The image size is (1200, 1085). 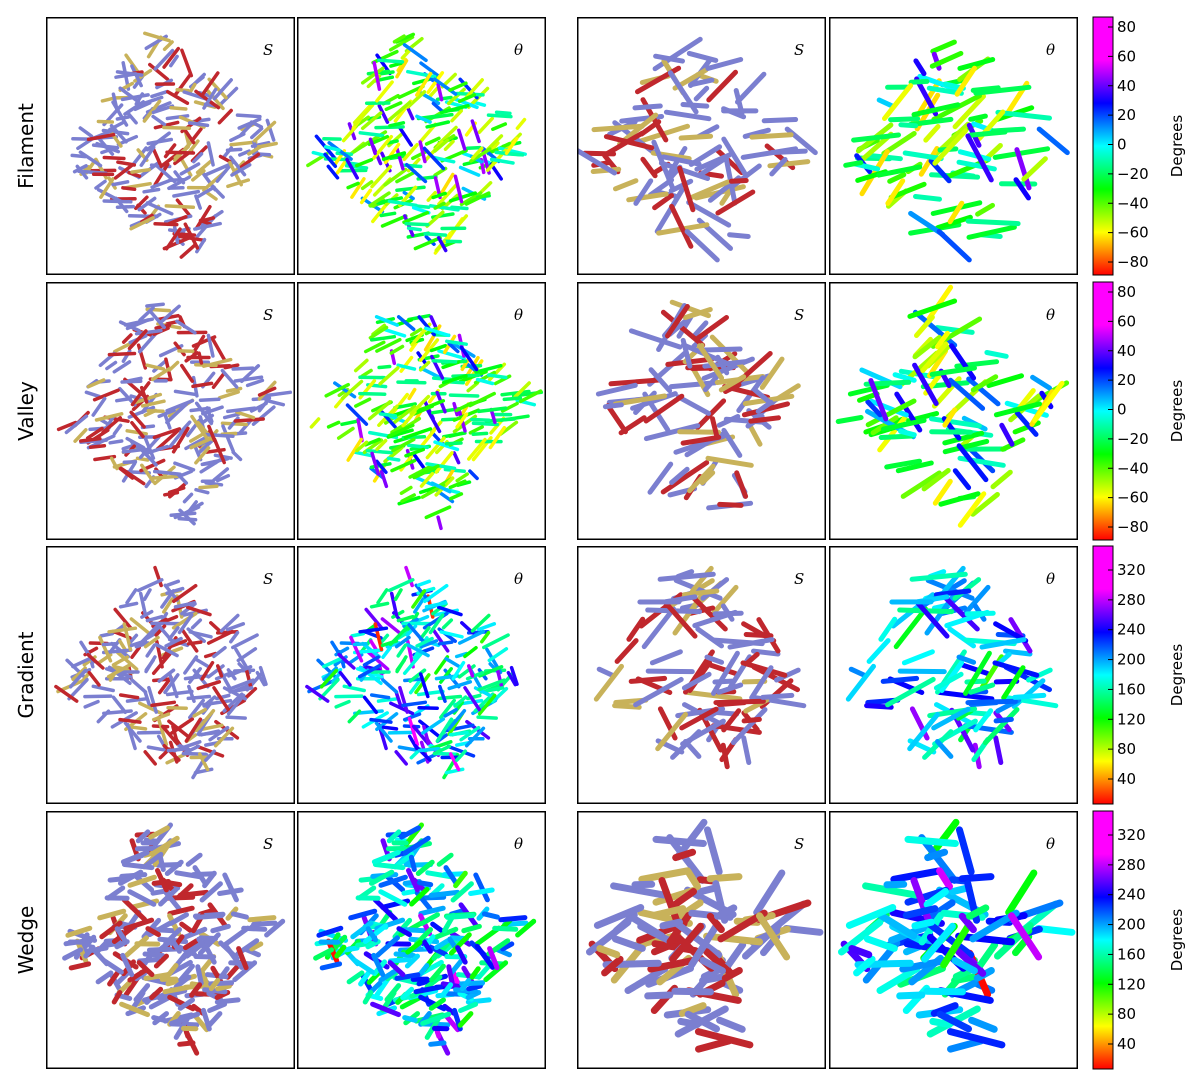 What do you see at coordinates (1133, 262) in the screenshot?
I see `colorbar-tick-label: −80` at bounding box center [1133, 262].